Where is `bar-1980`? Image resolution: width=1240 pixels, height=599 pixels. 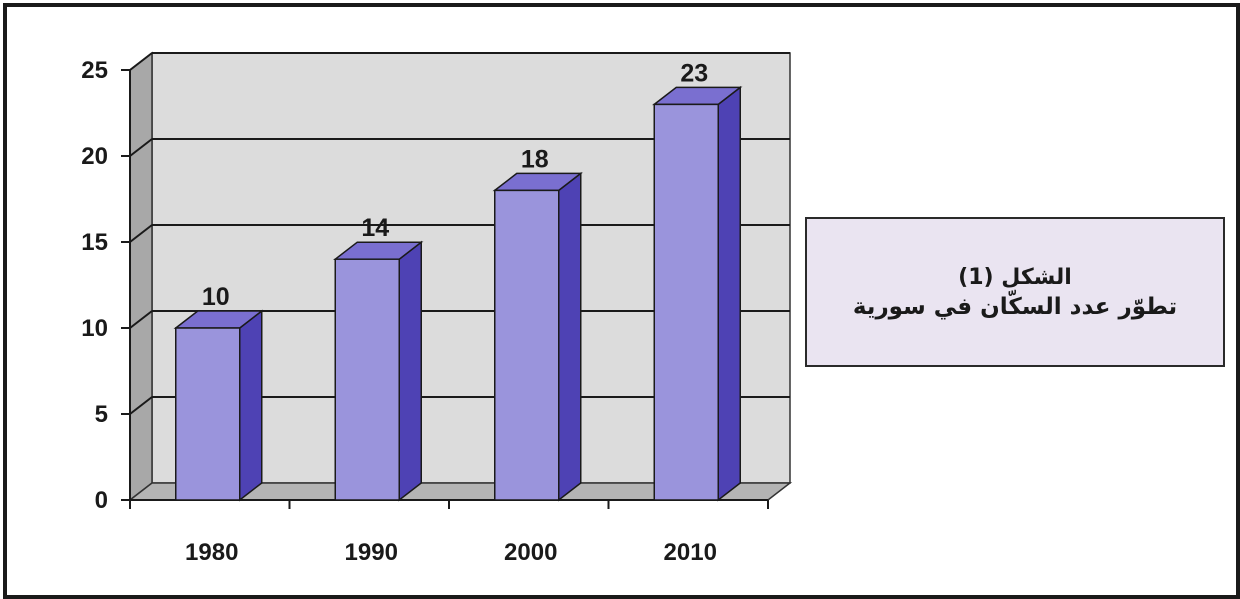
bar-1980 is located at coordinates (218, 405).